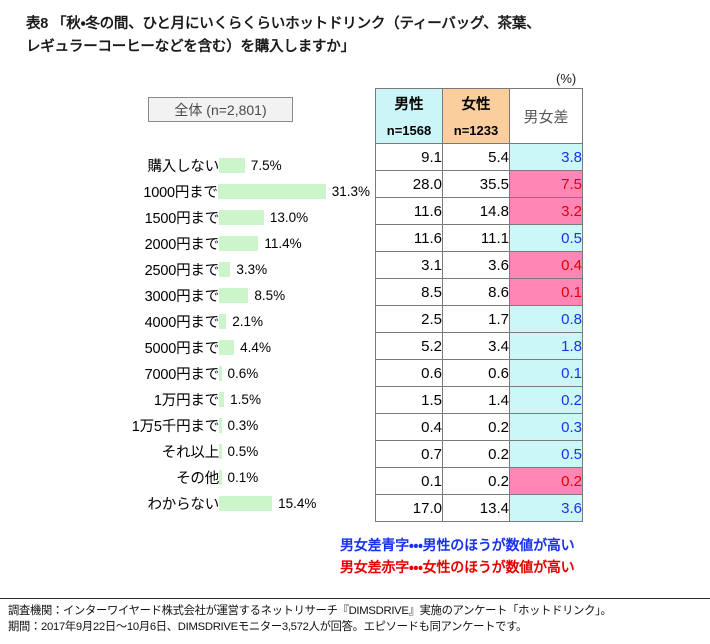  Describe the element at coordinates (476, 130) in the screenshot. I see `column-header-female-n: n=1233` at that location.